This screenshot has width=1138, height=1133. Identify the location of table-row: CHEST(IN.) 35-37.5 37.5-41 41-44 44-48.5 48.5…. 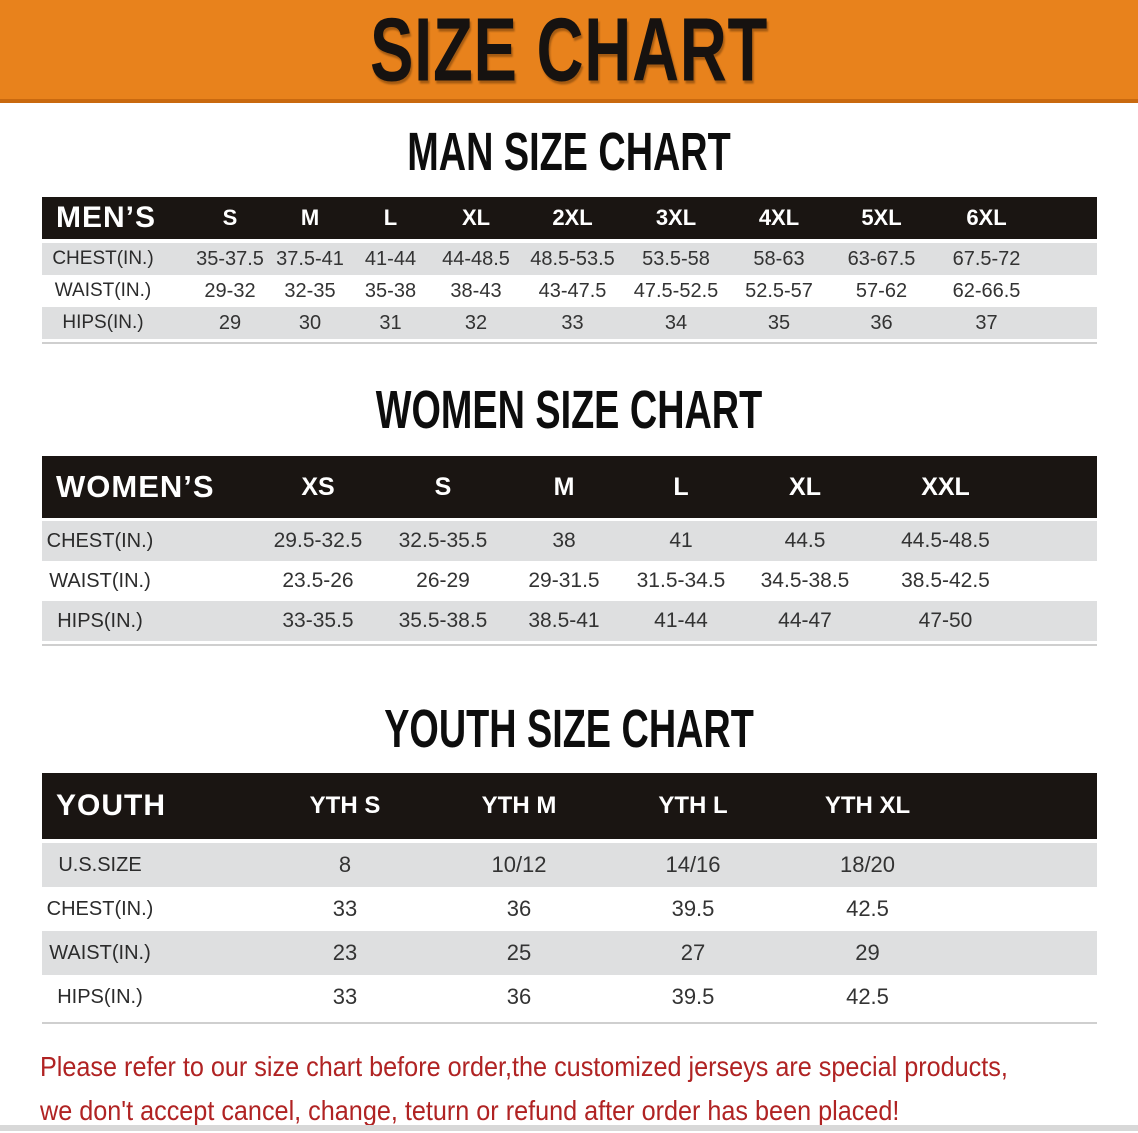
(569, 257).